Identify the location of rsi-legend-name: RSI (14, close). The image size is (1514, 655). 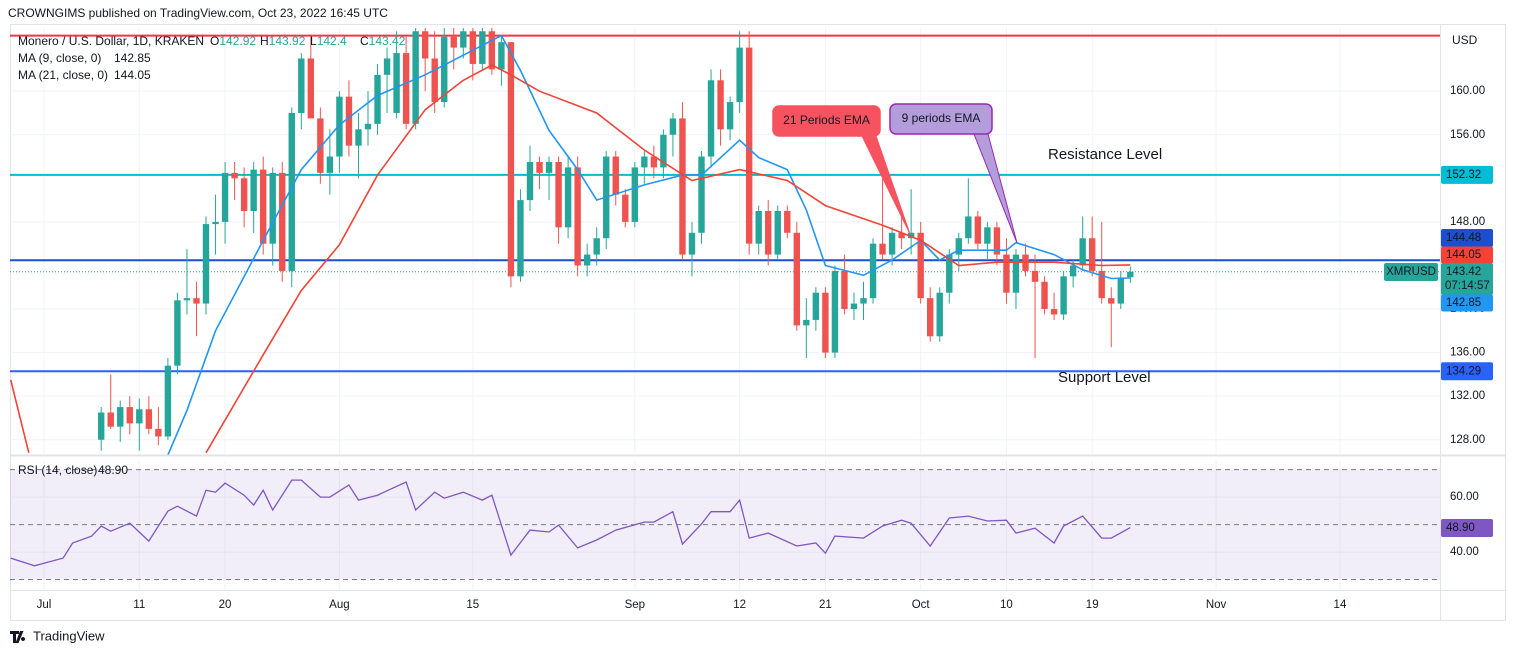
(57, 470).